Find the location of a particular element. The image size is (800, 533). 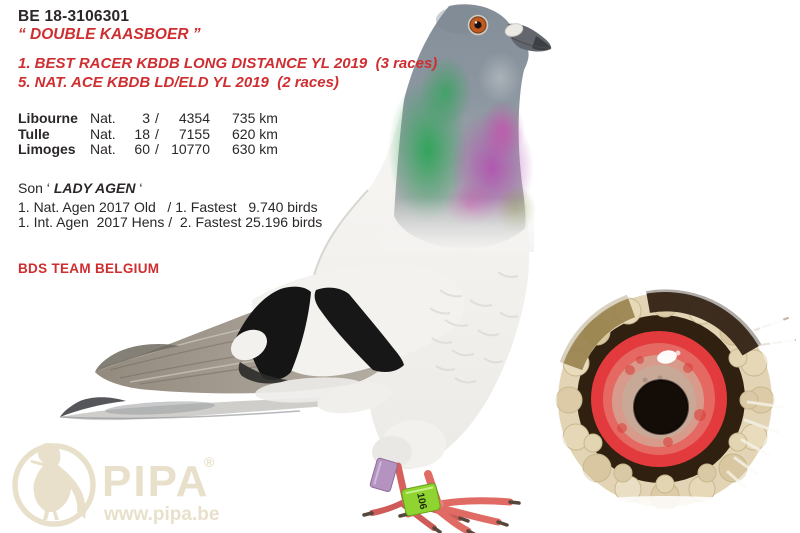

pipa-logo-icon is located at coordinates (54, 485).